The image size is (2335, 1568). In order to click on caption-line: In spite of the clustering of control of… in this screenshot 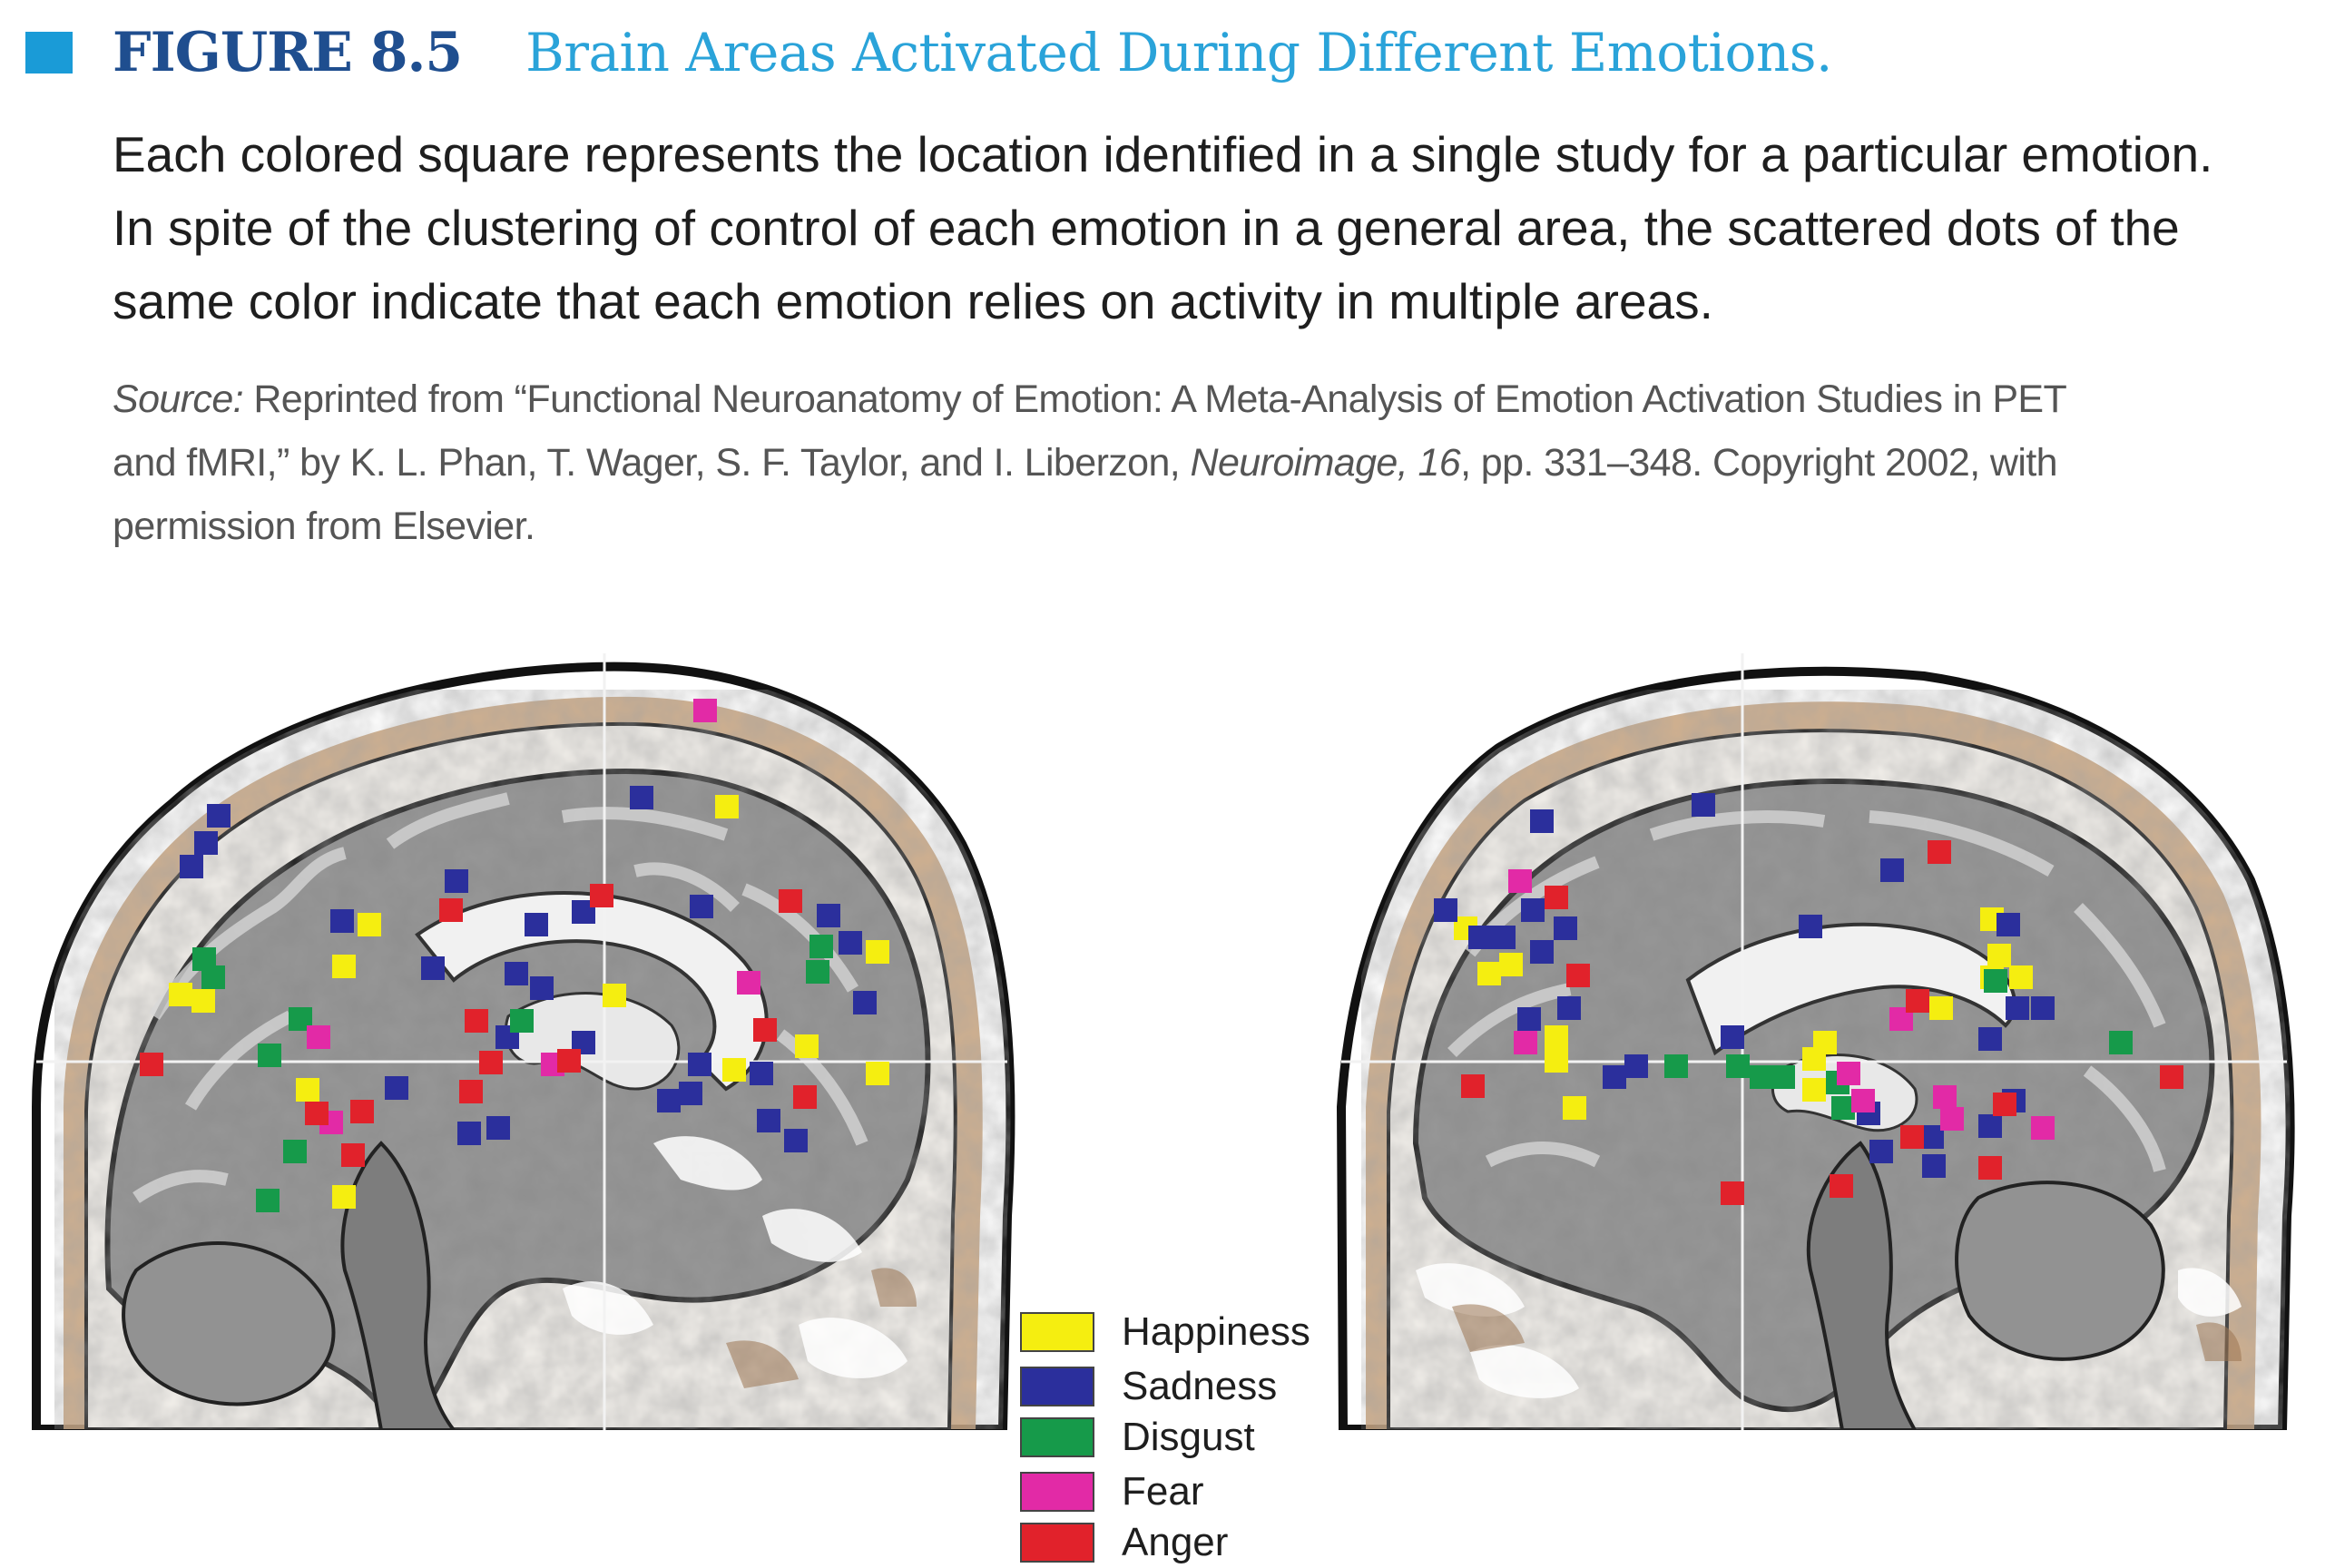, I will do `click(1146, 228)`.